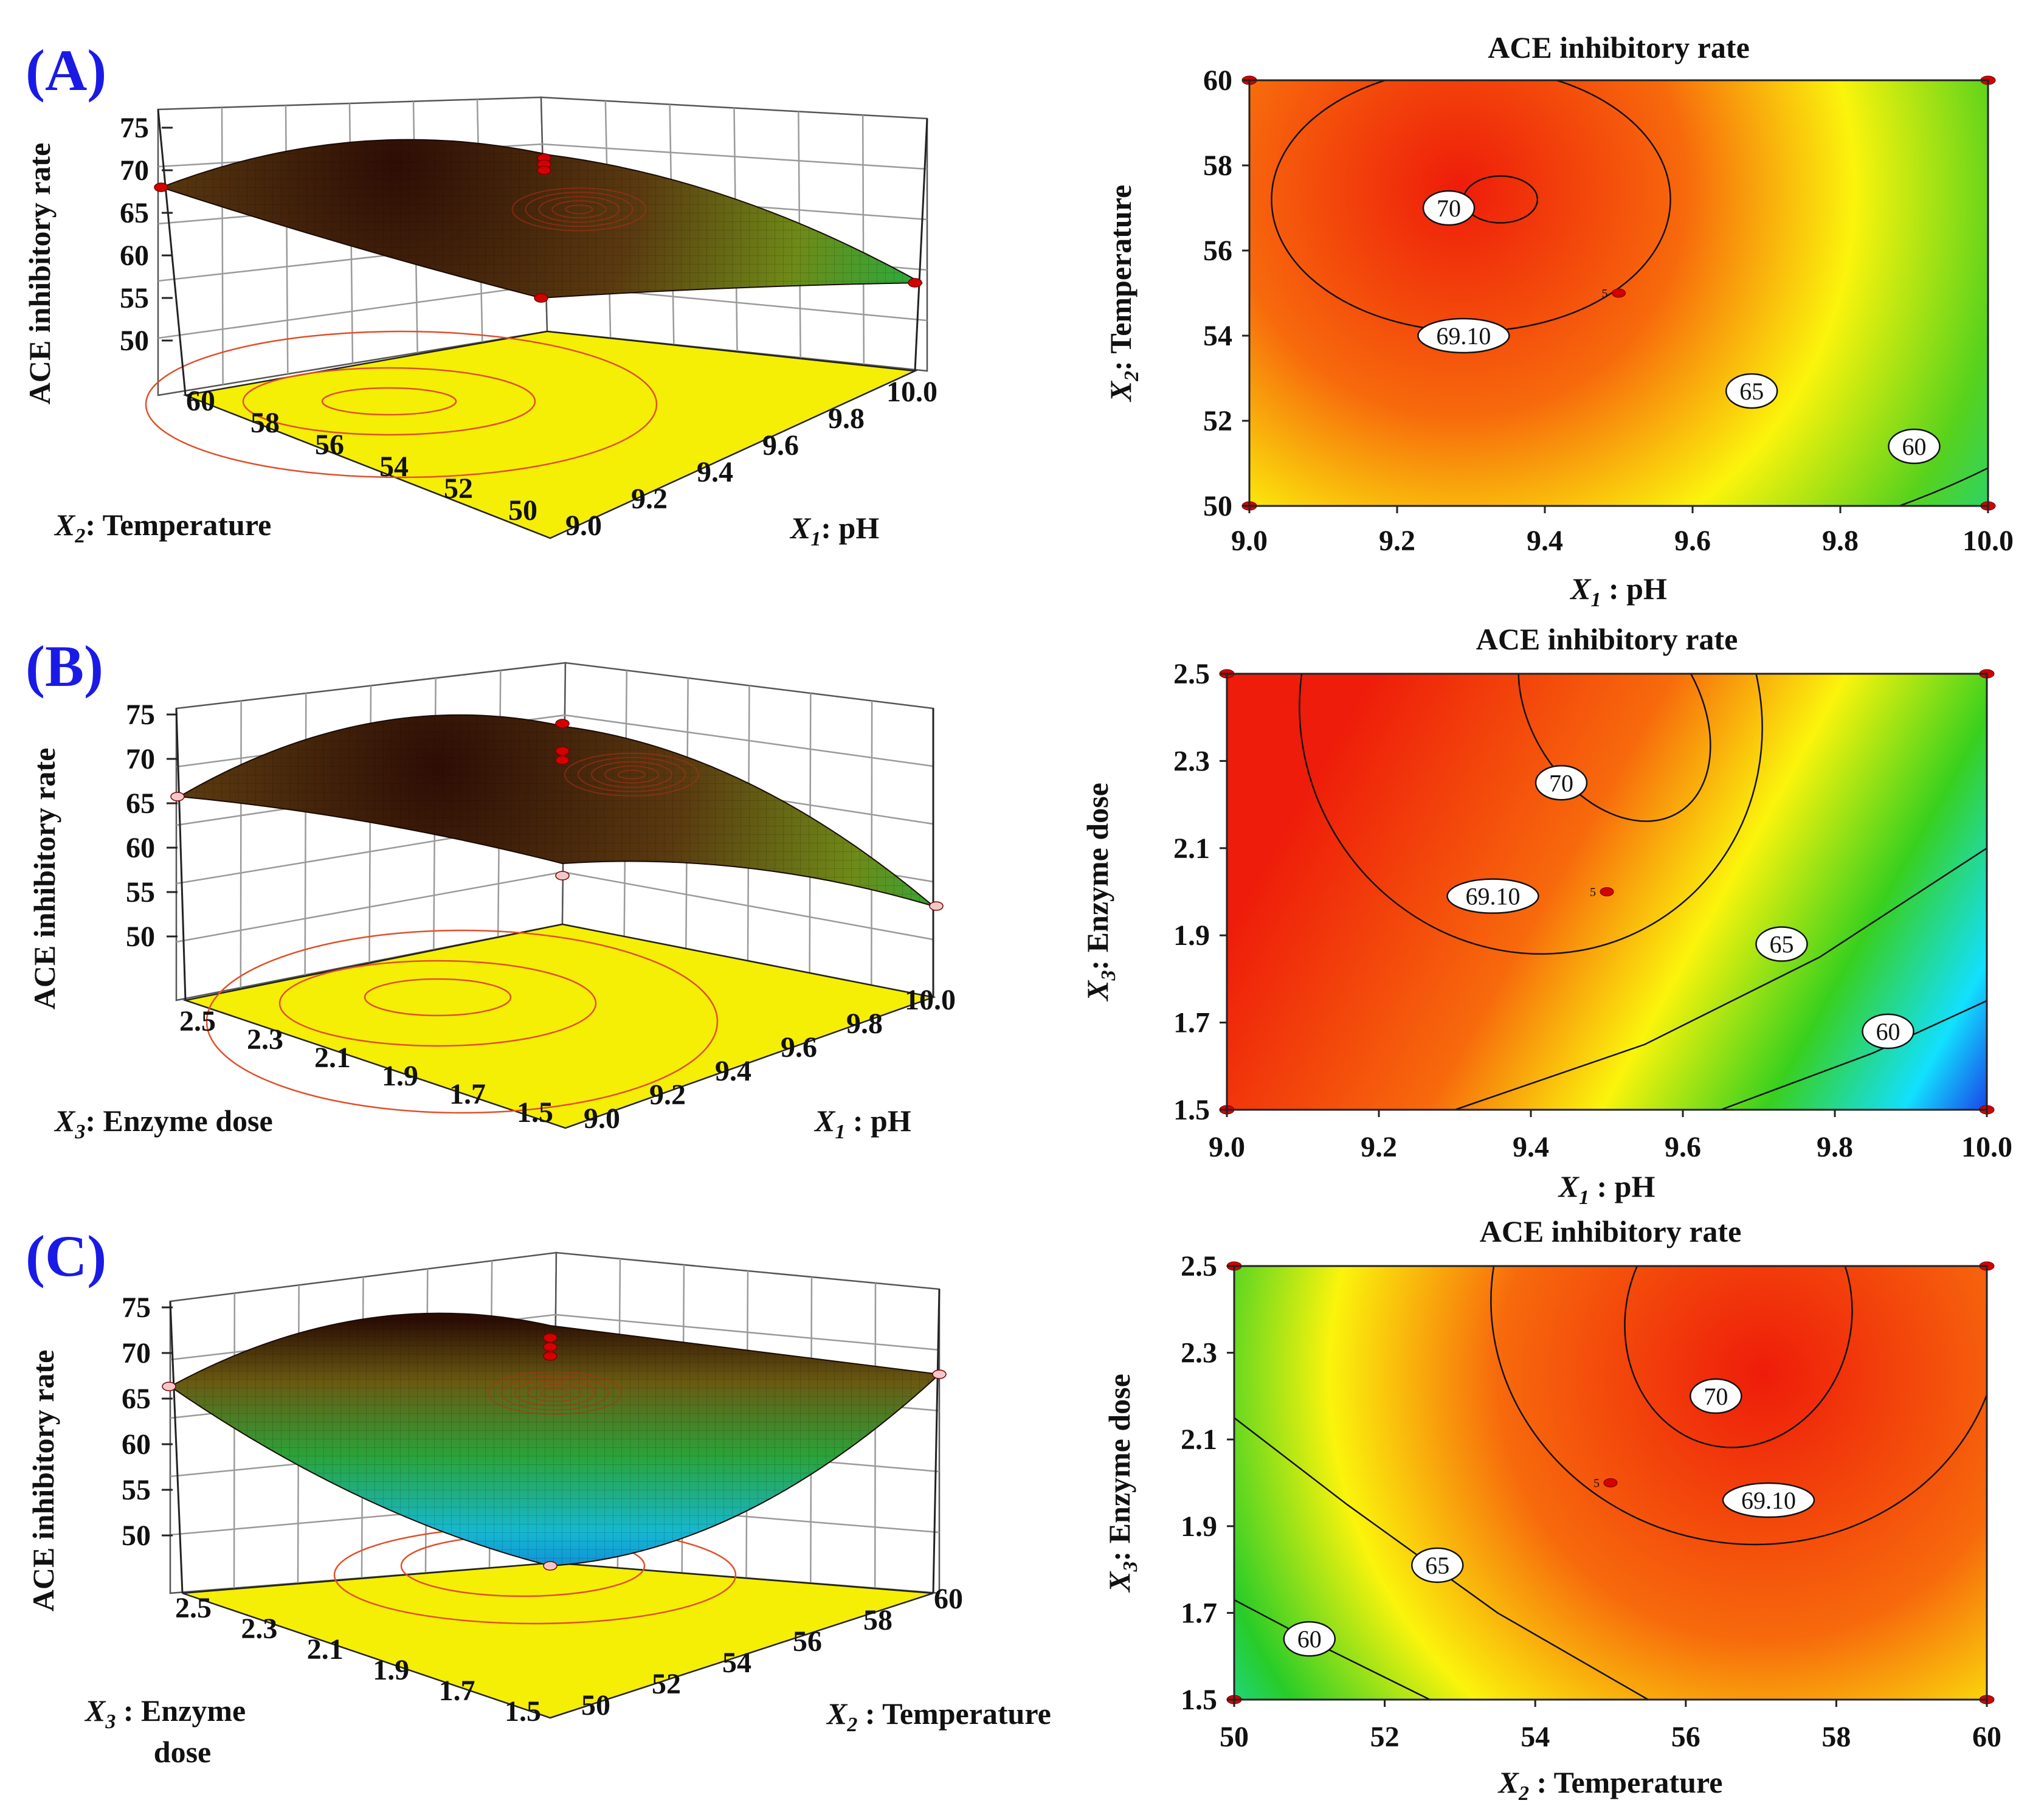  What do you see at coordinates (1716, 1396) in the screenshot?
I see `contour-label-text: 70` at bounding box center [1716, 1396].